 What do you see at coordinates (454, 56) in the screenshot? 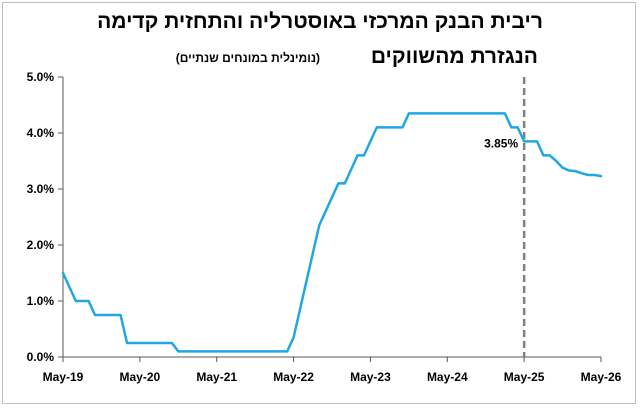
I see `chart-title-line2: הנגזרת מהשווקים` at bounding box center [454, 56].